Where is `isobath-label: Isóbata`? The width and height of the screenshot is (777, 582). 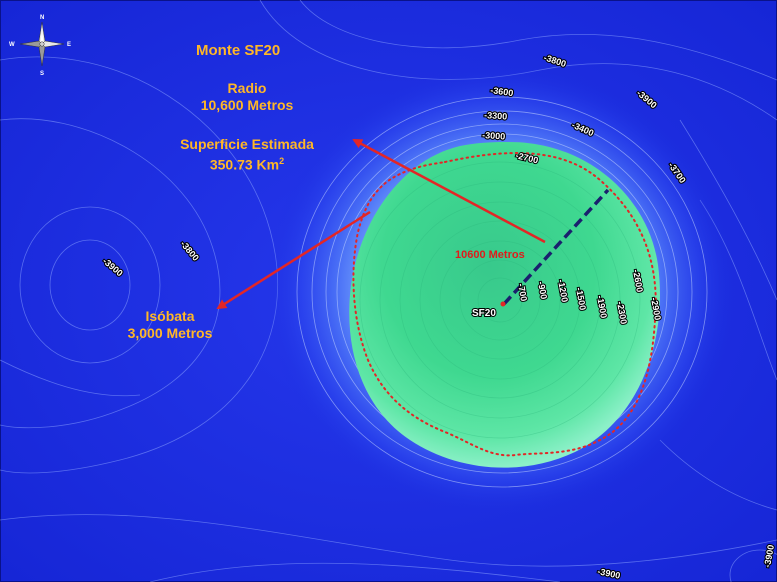
isobath-label: Isóbata is located at coordinates (170, 316).